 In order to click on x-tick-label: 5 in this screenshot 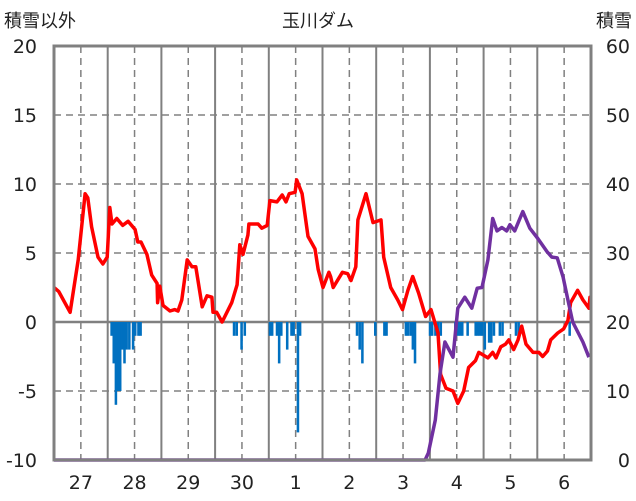, I will do `click(510, 483)`.